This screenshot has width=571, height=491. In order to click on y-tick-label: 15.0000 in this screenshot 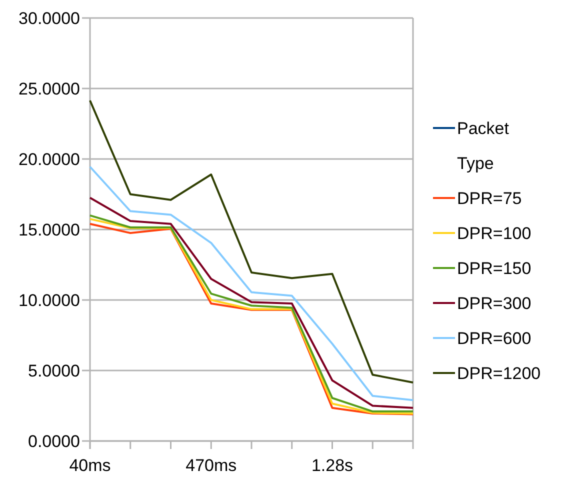, I will do `click(49, 230)`.